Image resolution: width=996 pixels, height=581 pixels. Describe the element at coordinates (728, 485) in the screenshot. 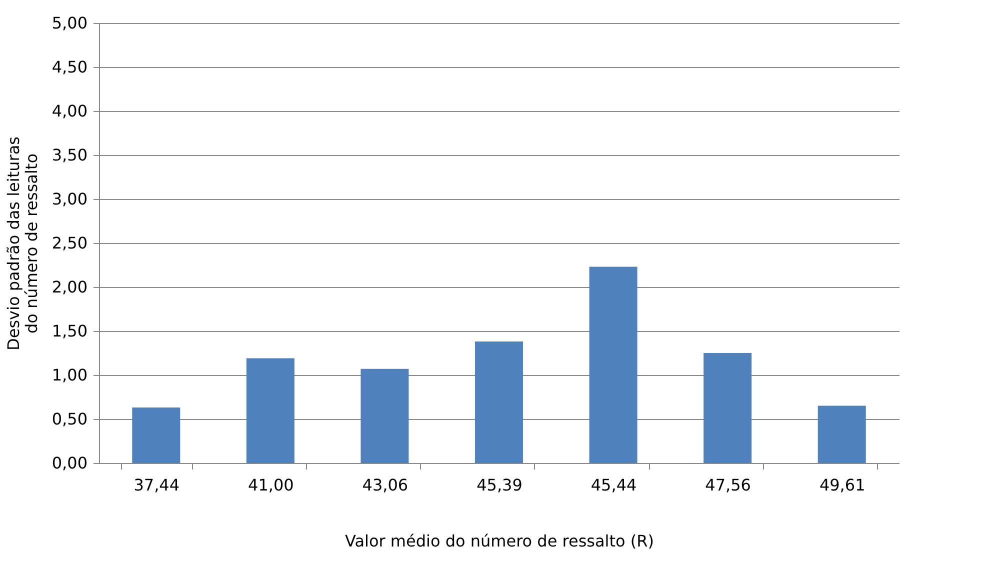

I see `x-tick-label: 47,56` at that location.